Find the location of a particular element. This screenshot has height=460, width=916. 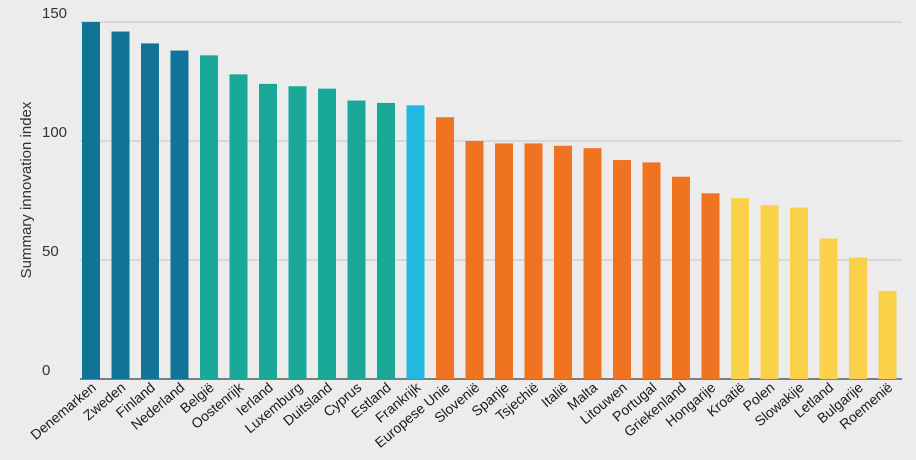

bar-frankrijk is located at coordinates (415, 242).